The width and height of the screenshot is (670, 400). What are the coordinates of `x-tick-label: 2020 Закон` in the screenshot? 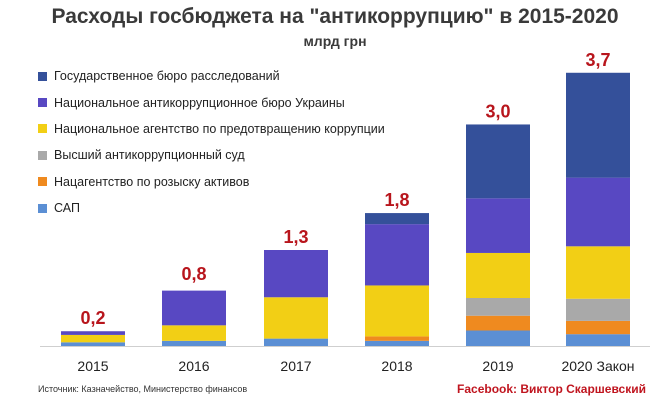 It's located at (597, 366).